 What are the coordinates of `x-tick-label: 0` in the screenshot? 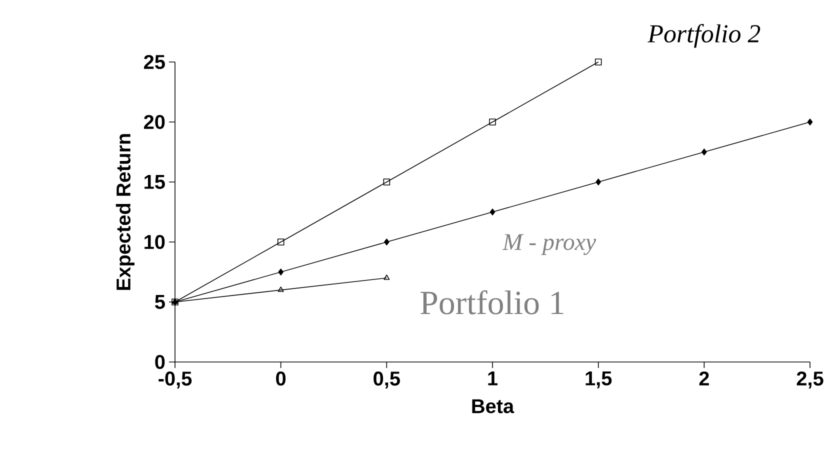 It's located at (281, 379).